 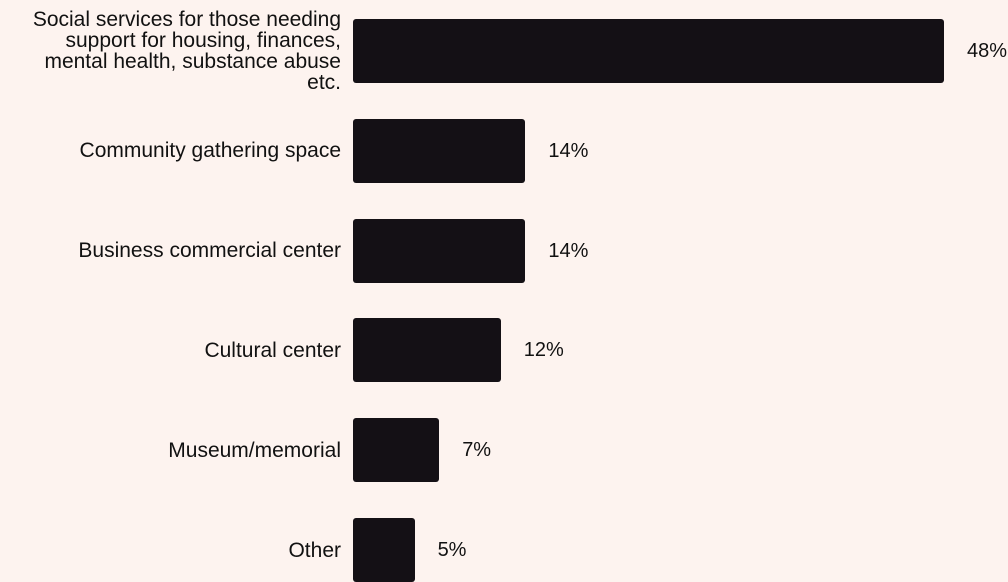 I want to click on value-label: 5%, so click(x=452, y=550).